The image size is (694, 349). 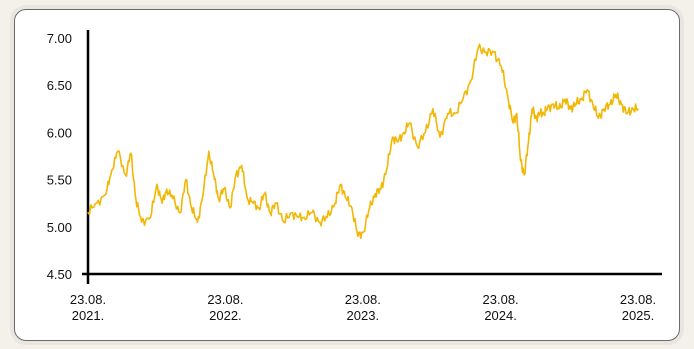 What do you see at coordinates (59, 274) in the screenshot?
I see `y-tick-label: 4.50` at bounding box center [59, 274].